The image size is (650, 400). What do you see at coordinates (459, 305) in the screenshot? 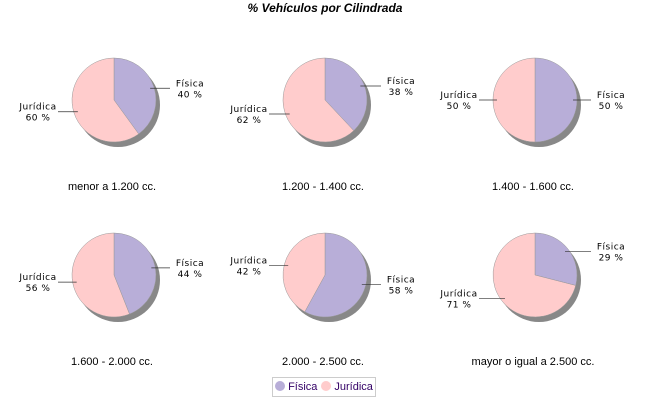
I see `slice-label-value: 71 %` at bounding box center [459, 305].